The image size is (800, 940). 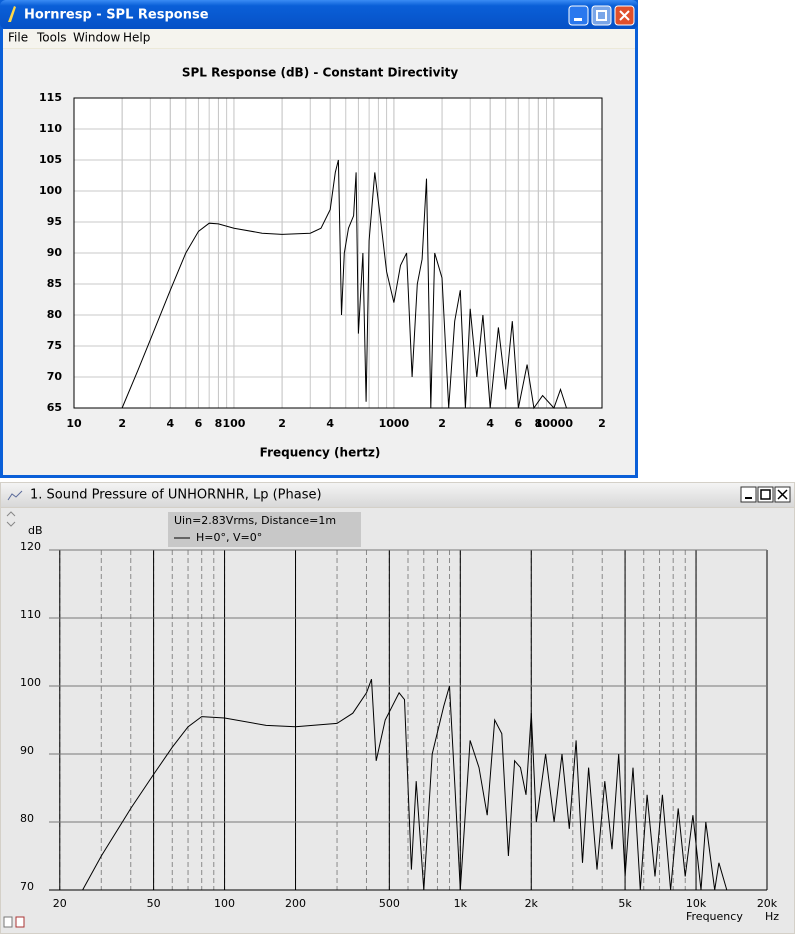 What do you see at coordinates (767, 903) in the screenshot?
I see `x-tick-label: 20k` at bounding box center [767, 903].